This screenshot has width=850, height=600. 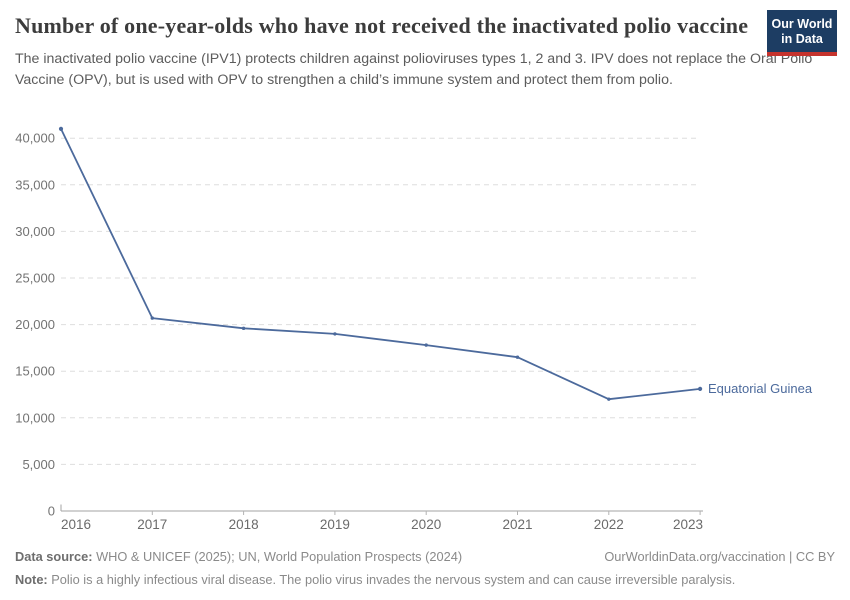 What do you see at coordinates (244, 524) in the screenshot?
I see `x-tick-label: 2018` at bounding box center [244, 524].